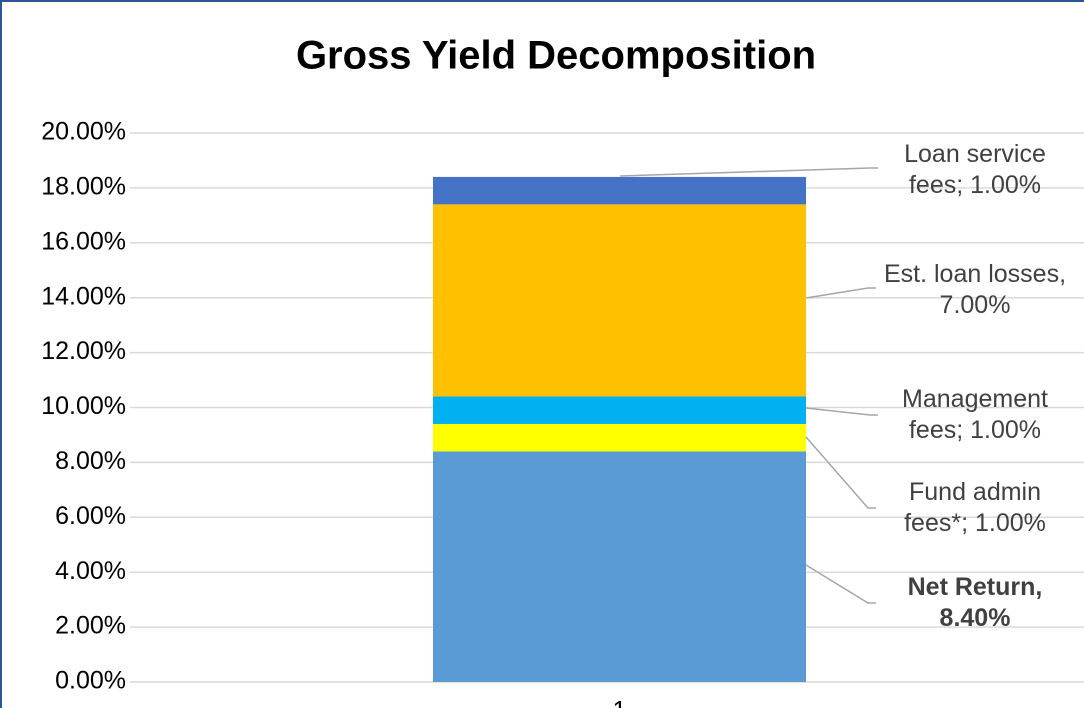 Image resolution: width=1084 pixels, height=708 pixels. I want to click on y-tick-label: 12.00%, so click(83, 351).